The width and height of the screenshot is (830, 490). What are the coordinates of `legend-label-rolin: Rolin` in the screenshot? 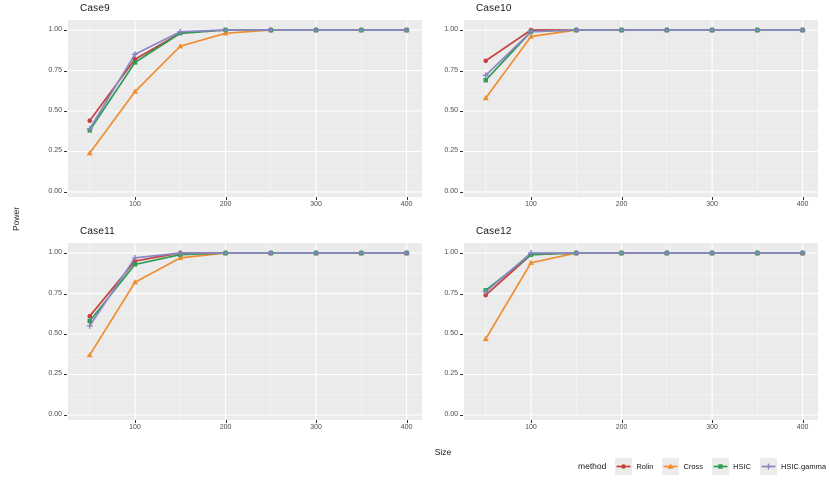 It's located at (645, 466).